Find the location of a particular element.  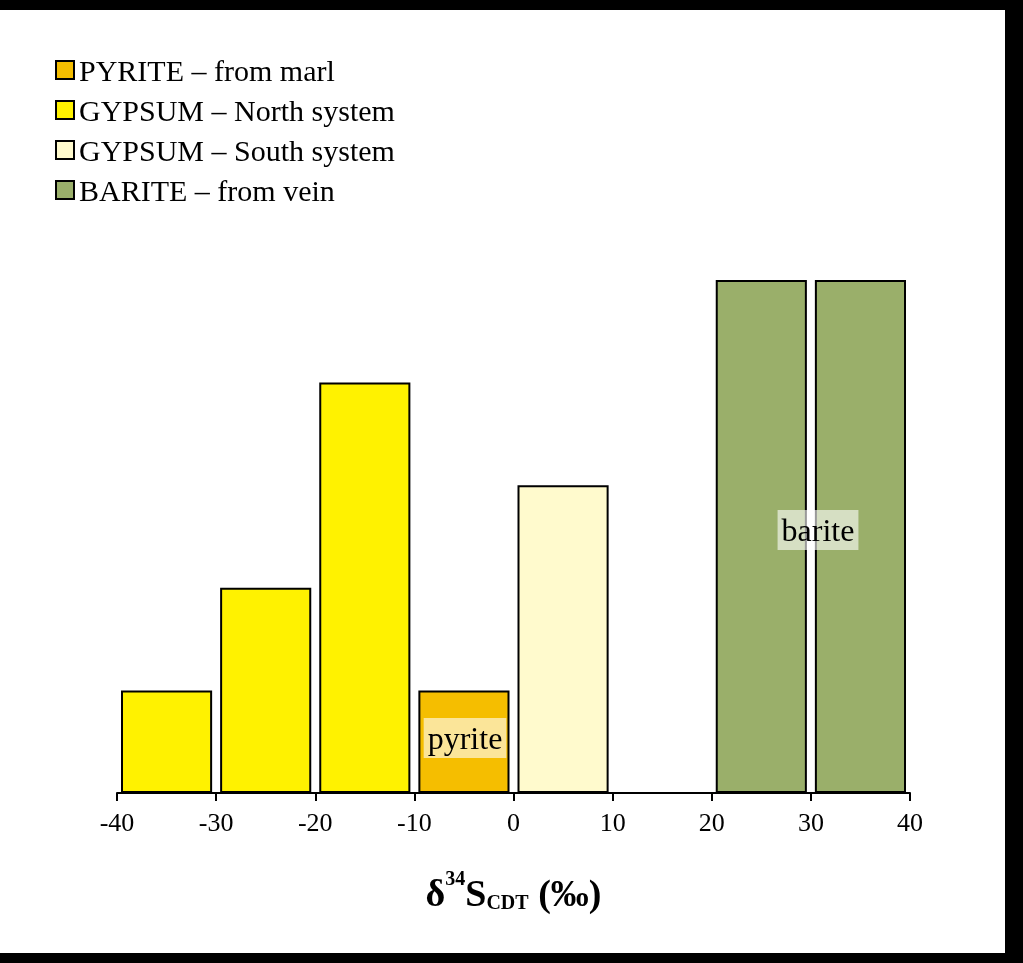

legend-label: BARITE – from vein is located at coordinates (207, 190).